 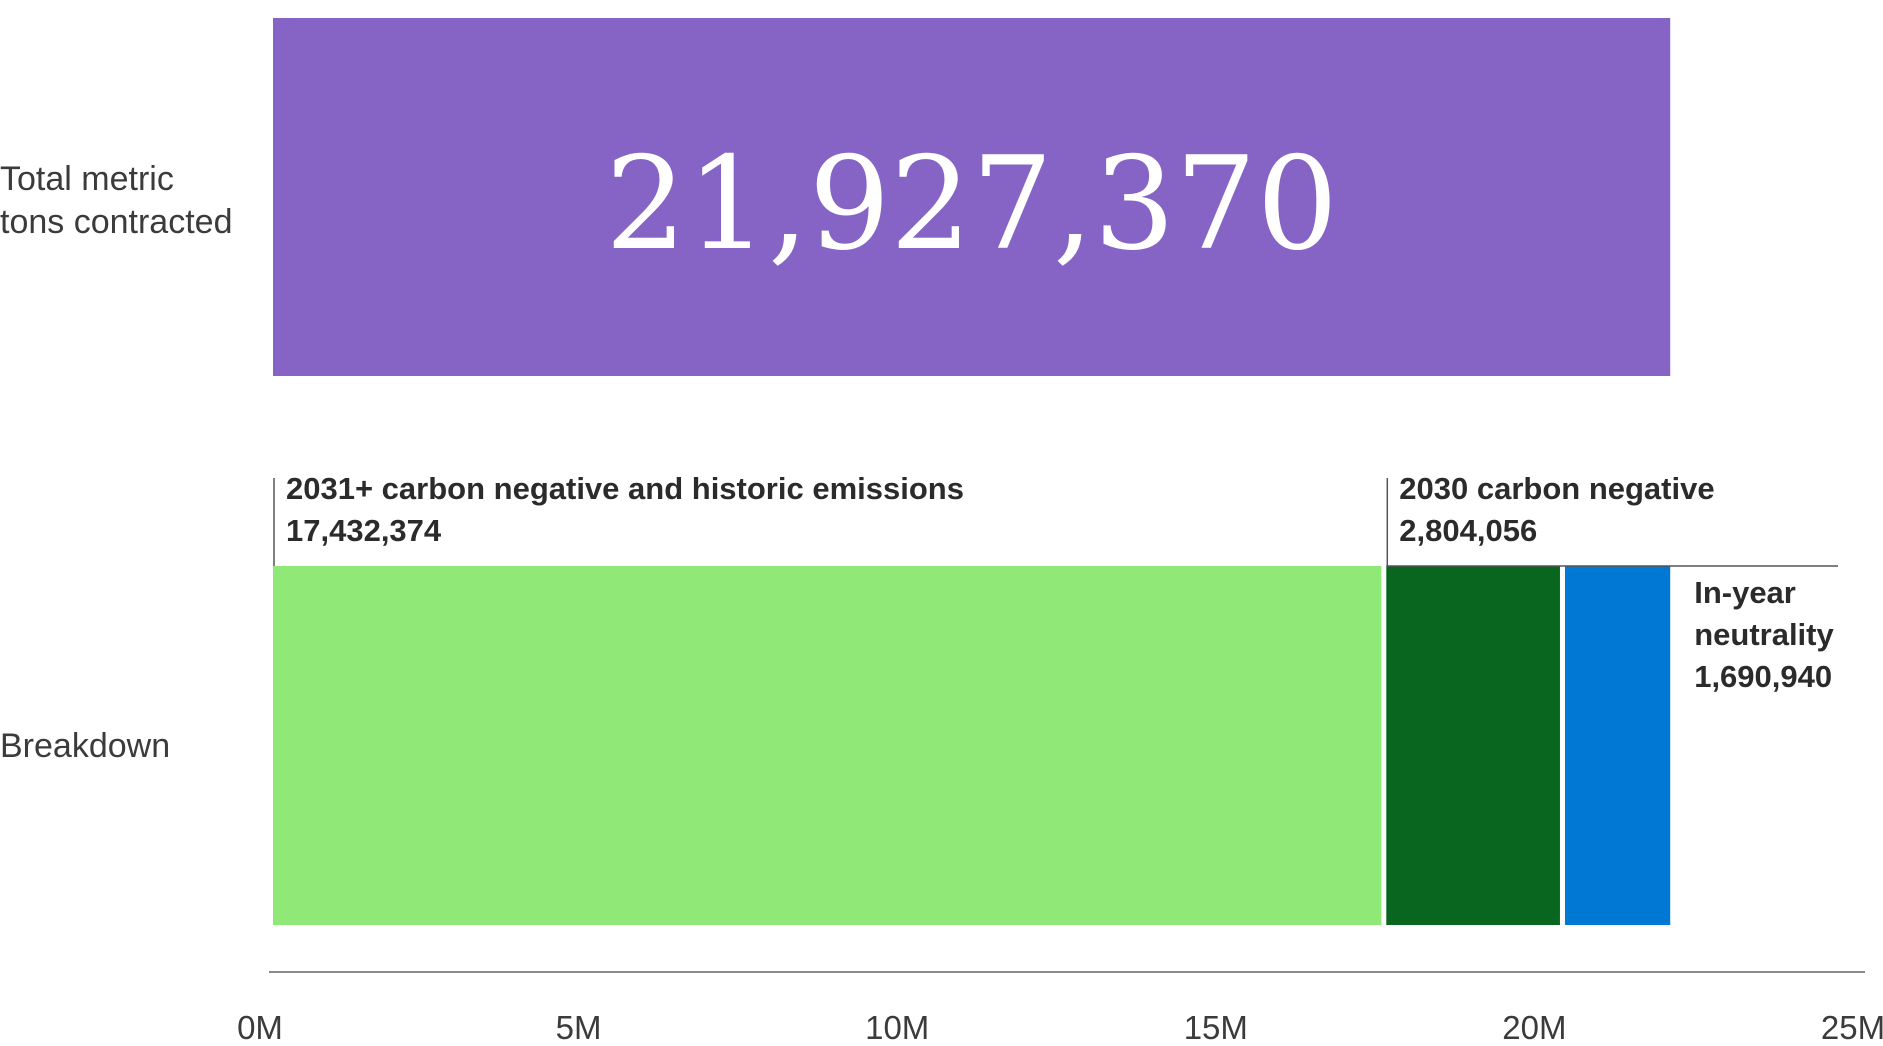 What do you see at coordinates (1534, 1027) in the screenshot?
I see `x-tick-label: 20M` at bounding box center [1534, 1027].